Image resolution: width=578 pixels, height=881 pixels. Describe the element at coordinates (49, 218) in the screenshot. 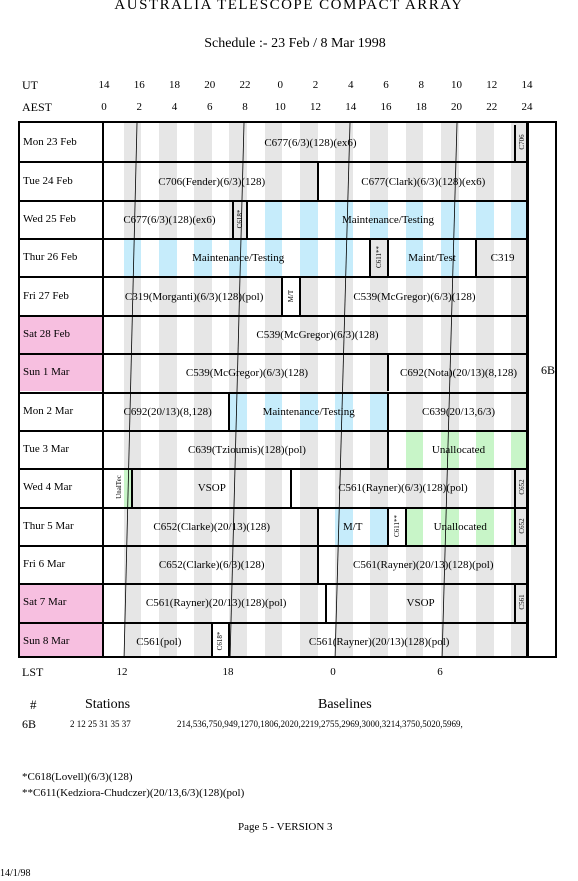

I see `day-label-text: Wed 25 Feb` at that location.